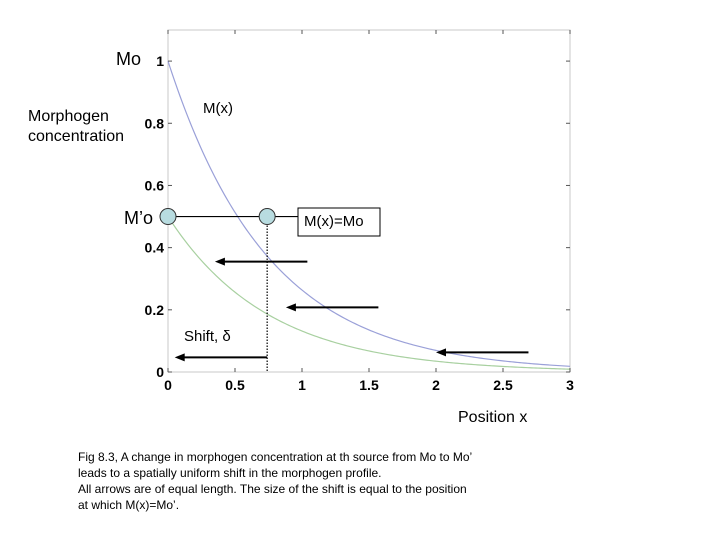 This screenshot has width=720, height=540. Describe the element at coordinates (160, 372) in the screenshot. I see `y-tick-label: 0` at that location.